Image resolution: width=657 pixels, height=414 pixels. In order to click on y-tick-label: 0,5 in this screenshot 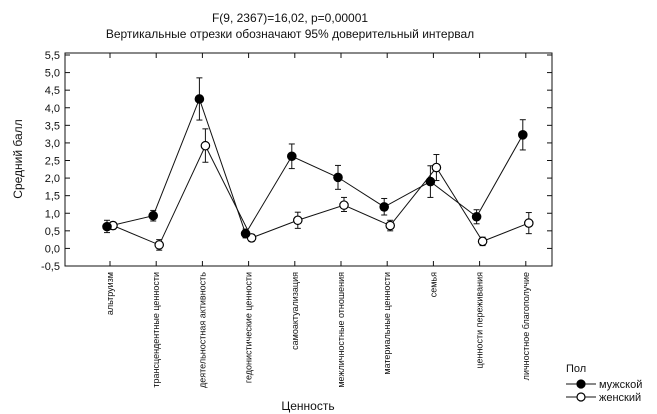, I will do `click(52, 232)`.